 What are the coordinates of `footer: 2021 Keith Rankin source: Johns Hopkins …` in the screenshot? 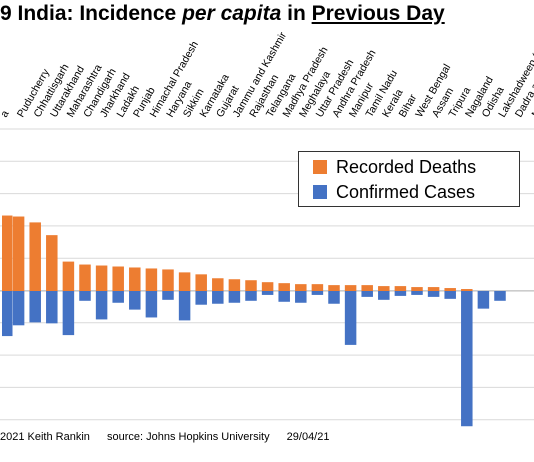 It's located at (171, 437).